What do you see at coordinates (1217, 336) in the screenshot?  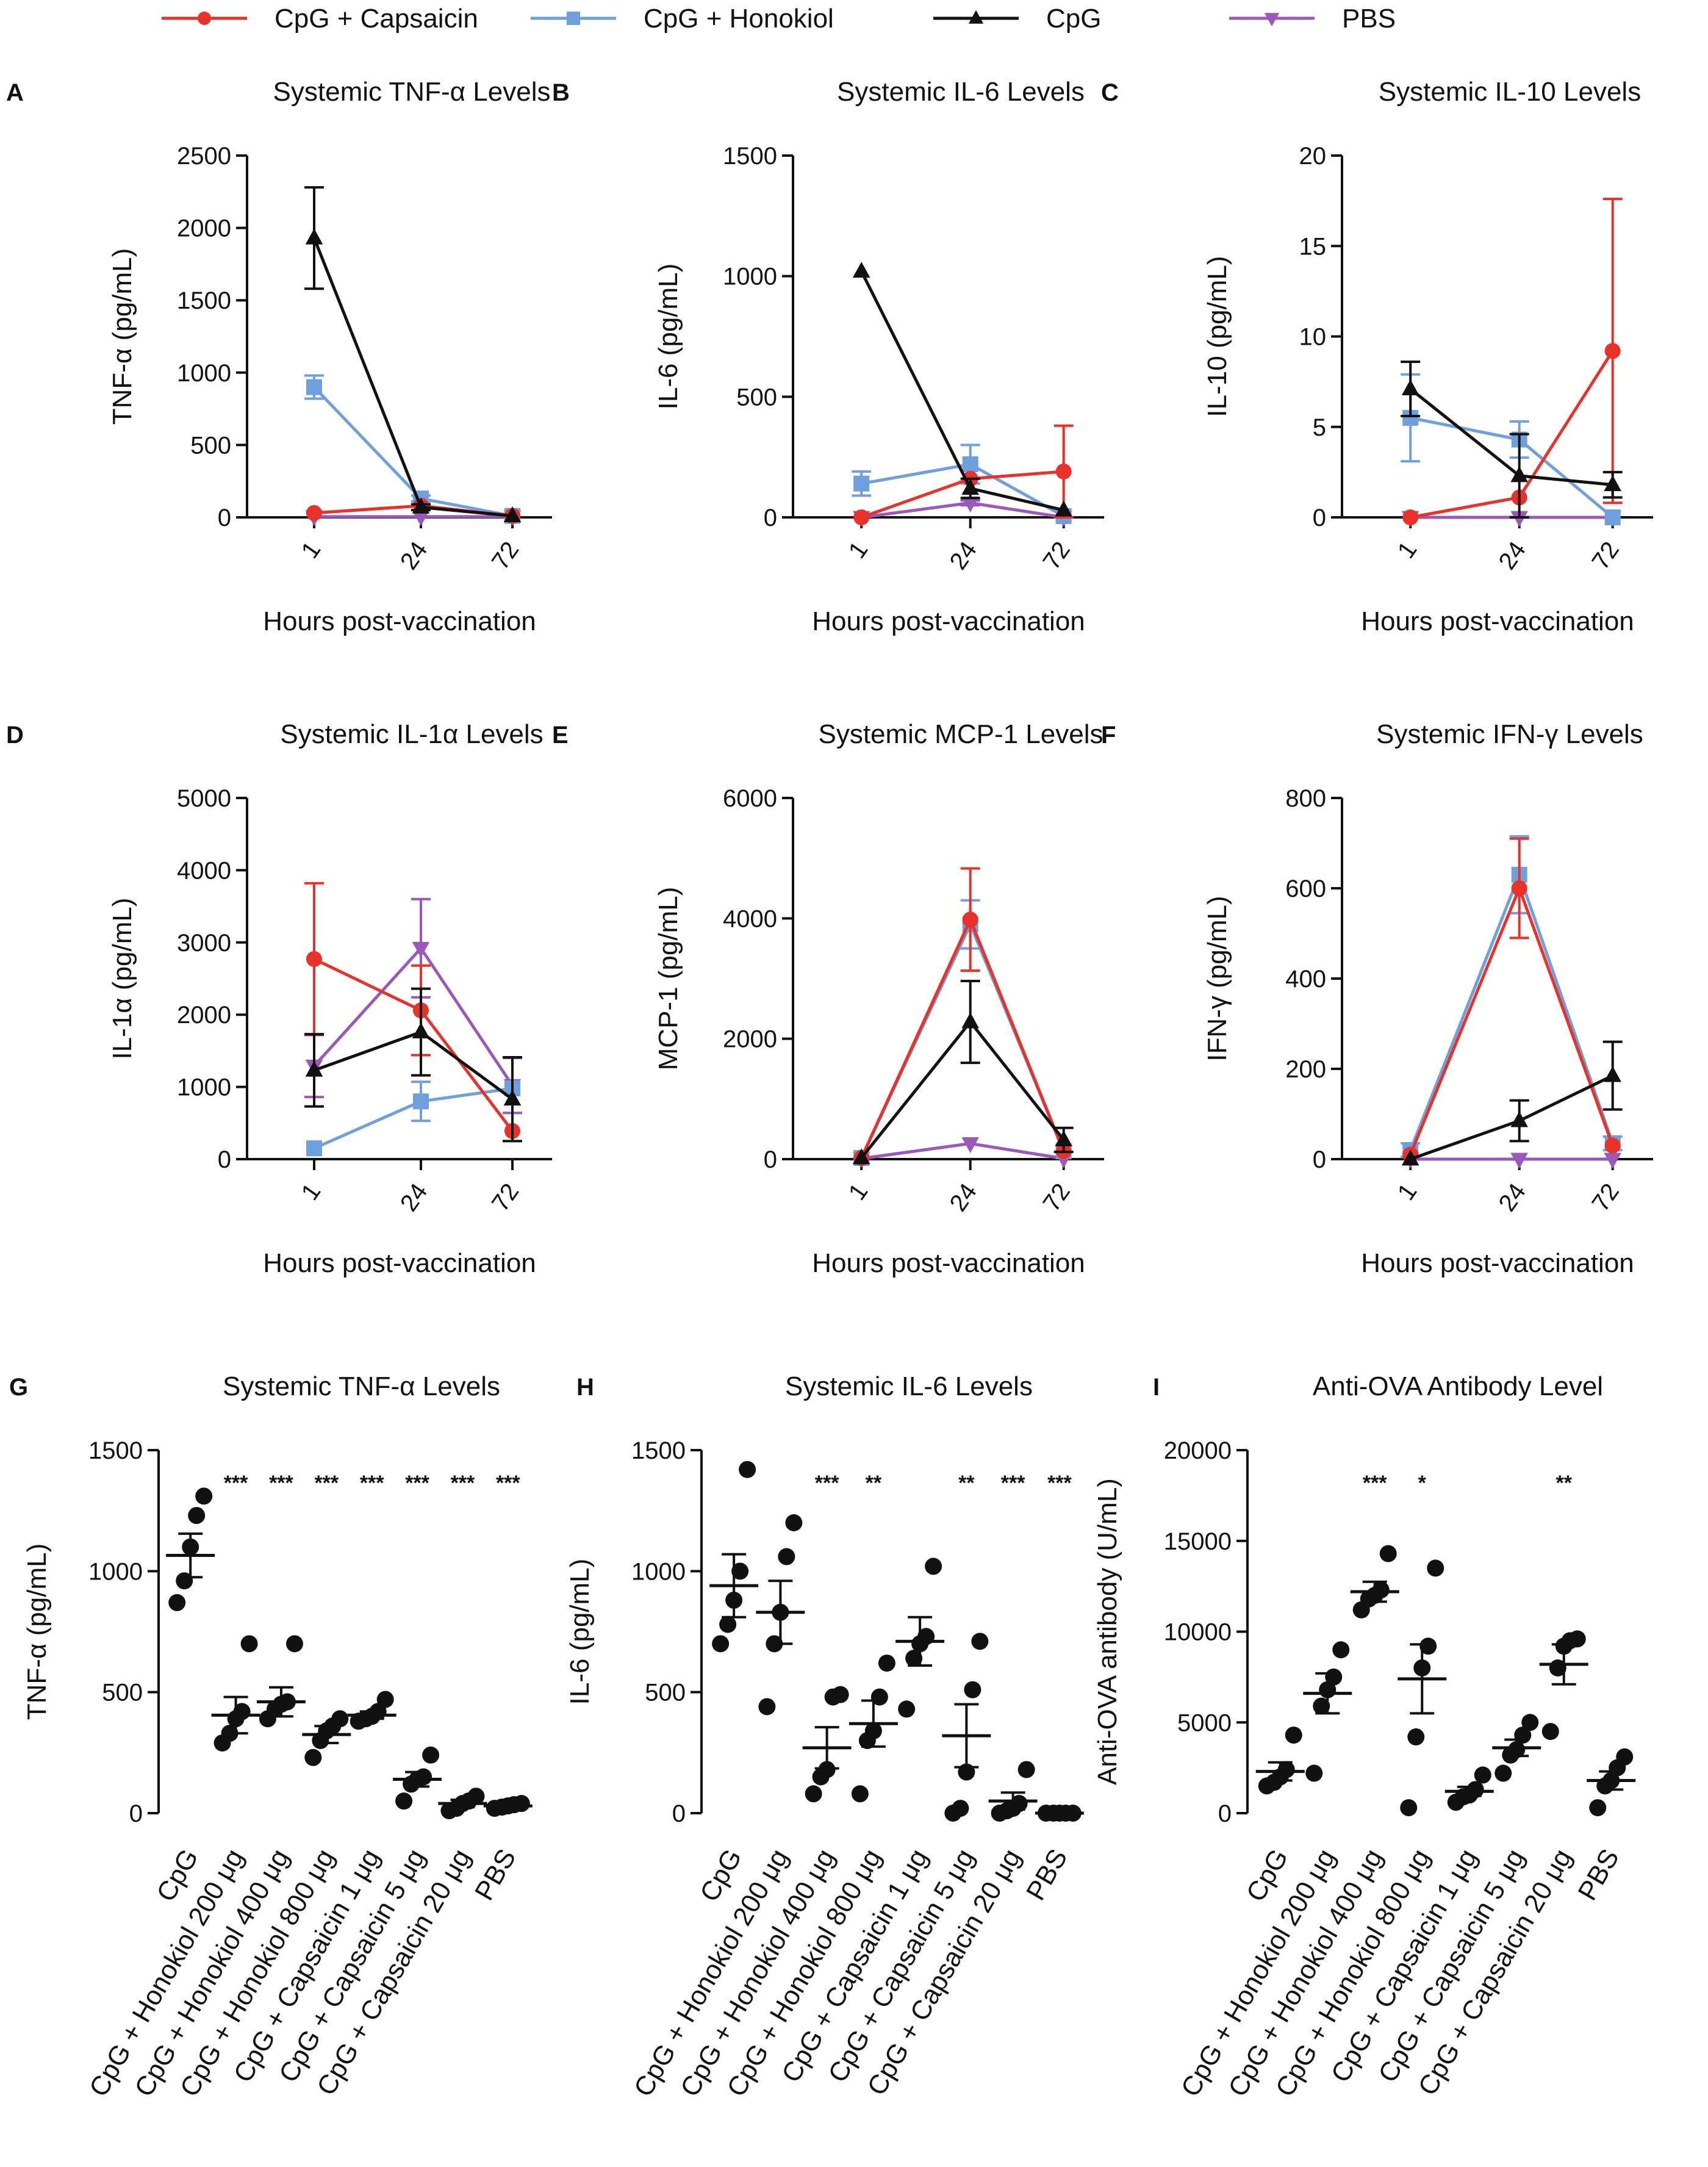 I see `y-axis-label: IL-10 (pg/mL)` at bounding box center [1217, 336].